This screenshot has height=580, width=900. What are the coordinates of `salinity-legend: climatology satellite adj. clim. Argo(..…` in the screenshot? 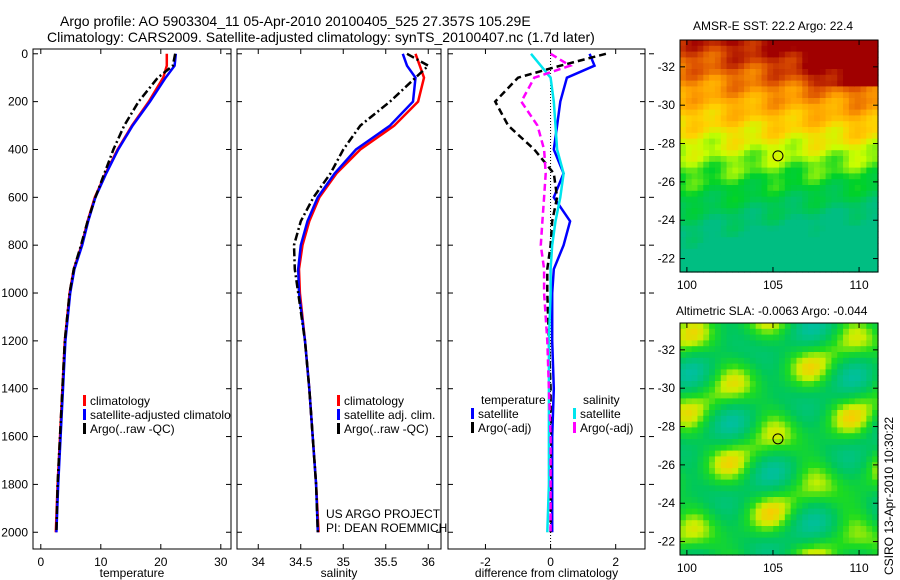 It's located at (386, 415).